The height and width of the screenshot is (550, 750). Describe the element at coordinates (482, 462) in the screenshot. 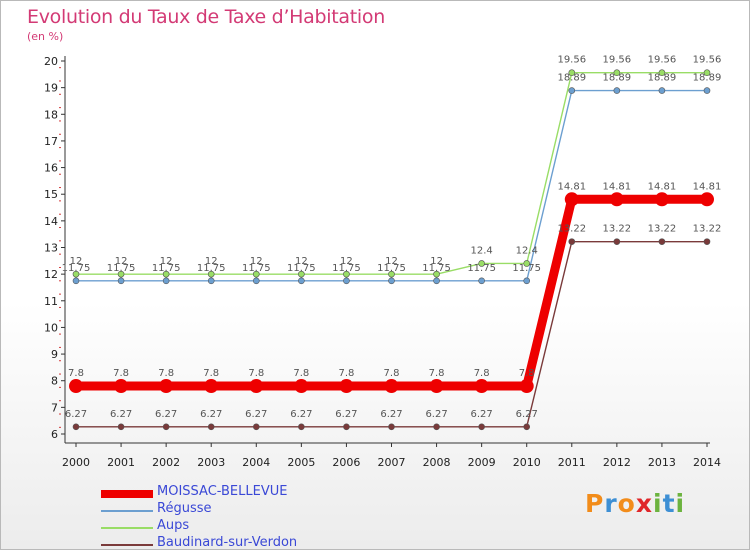

I see `x-tick-label: 2009` at that location.